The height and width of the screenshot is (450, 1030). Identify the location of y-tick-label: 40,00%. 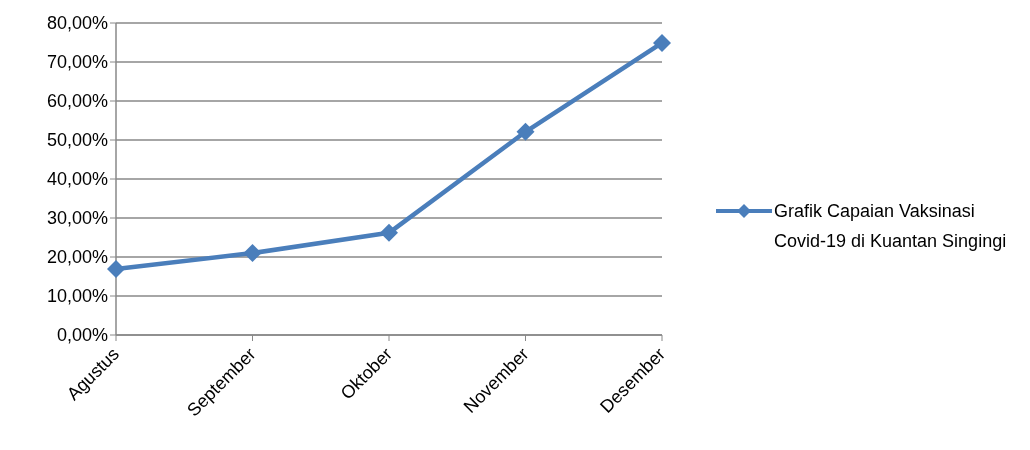
(77, 179).